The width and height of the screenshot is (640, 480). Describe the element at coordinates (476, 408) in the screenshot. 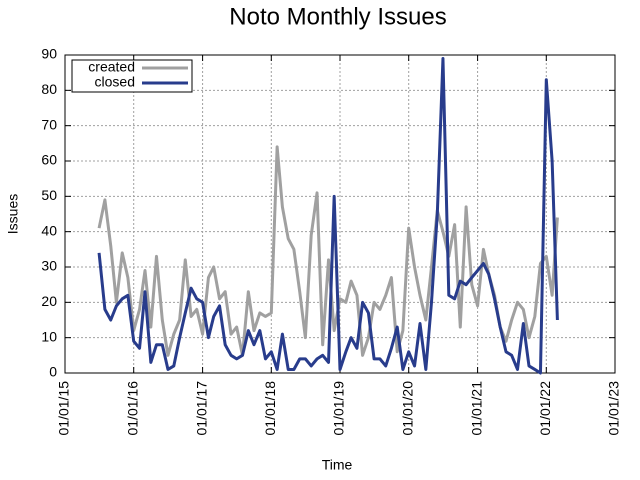

I see `x-tick-label: 01/01/21` at that location.